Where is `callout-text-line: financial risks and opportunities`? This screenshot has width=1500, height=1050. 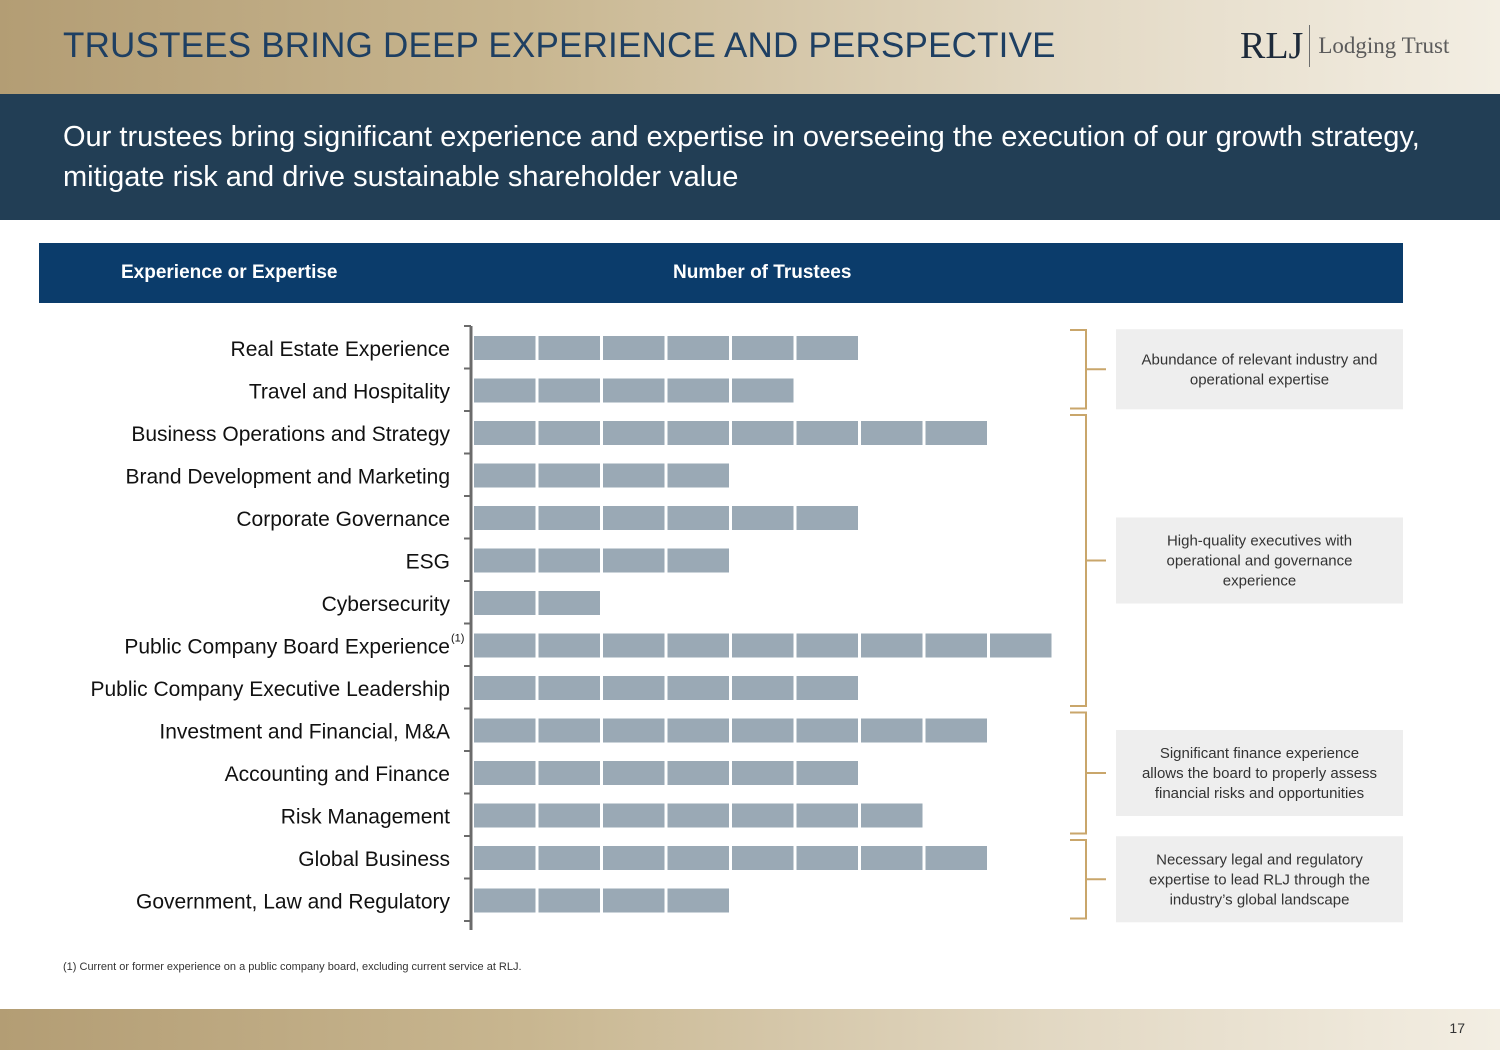
callout-text-line: financial risks and opportunities is located at coordinates (1259, 793).